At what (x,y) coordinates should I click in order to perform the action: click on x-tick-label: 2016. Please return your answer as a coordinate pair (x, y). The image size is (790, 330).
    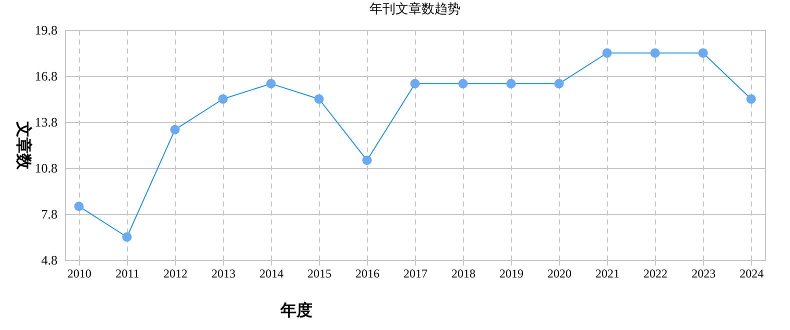
    Looking at the image, I should click on (367, 273).